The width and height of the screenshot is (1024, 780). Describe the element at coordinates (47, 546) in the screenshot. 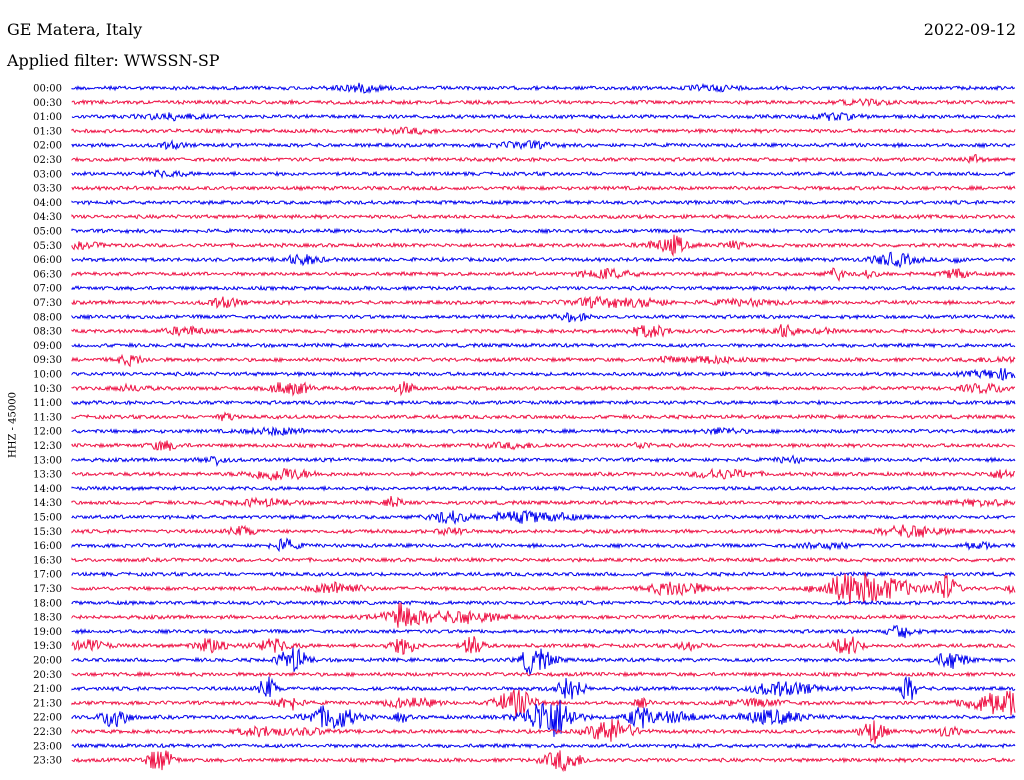

I see `row-time-label: 16:00` at that location.